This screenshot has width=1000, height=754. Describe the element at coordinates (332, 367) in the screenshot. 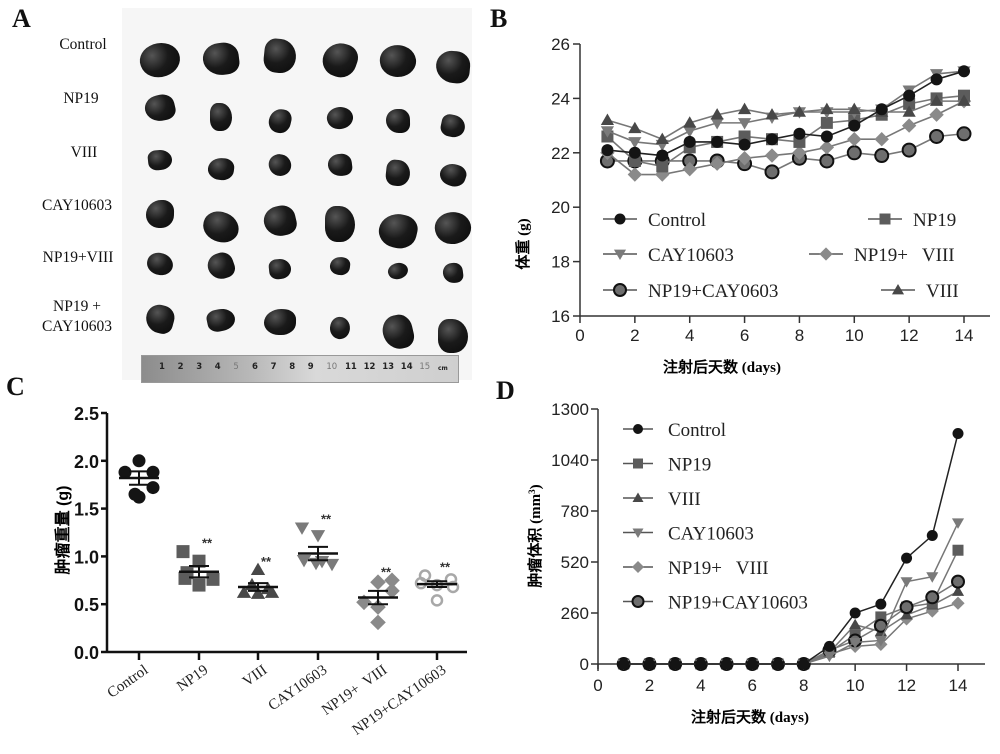

I see `ruler-number: 10` at that location.